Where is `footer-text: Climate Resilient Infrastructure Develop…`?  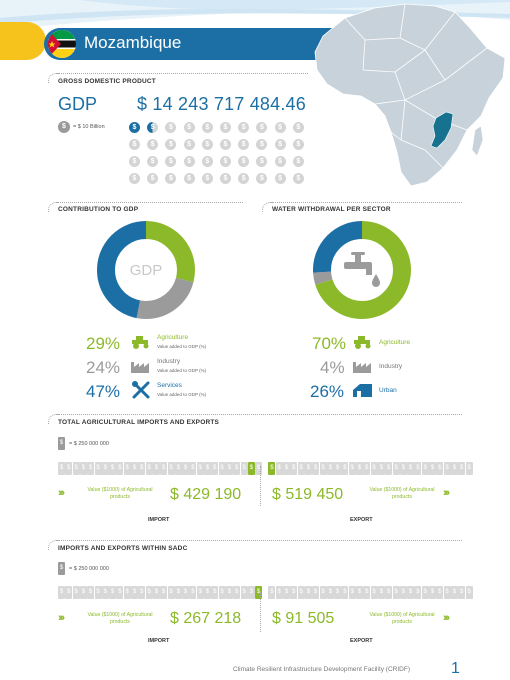
footer-text: Climate Resilient Infrastructure Develop… is located at coordinates (321, 669).